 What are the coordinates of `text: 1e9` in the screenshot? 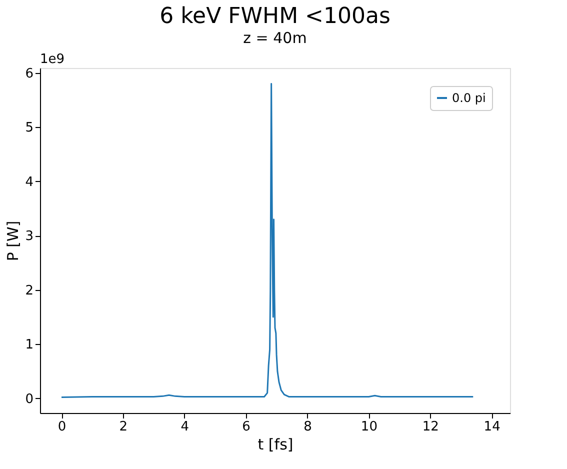 It's located at (52, 59).